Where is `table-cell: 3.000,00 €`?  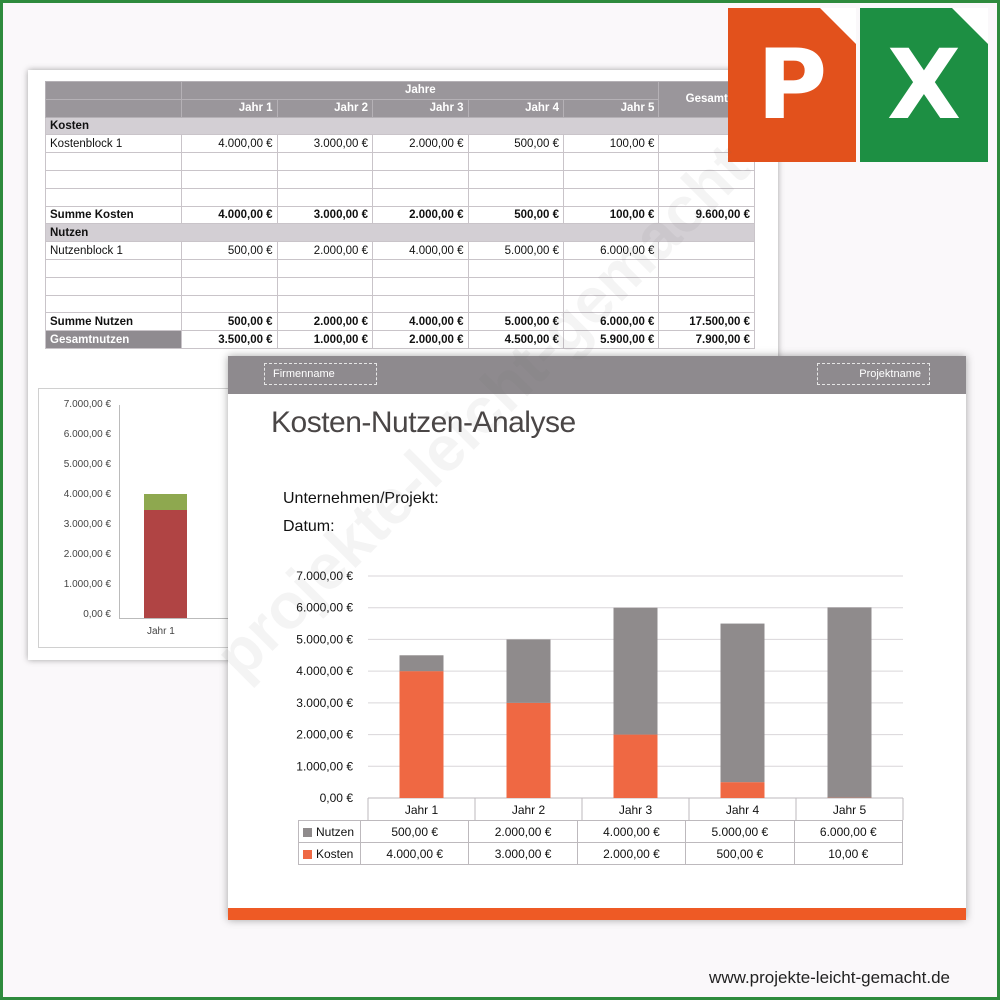
table-cell: 3.000,00 € is located at coordinates (523, 853).